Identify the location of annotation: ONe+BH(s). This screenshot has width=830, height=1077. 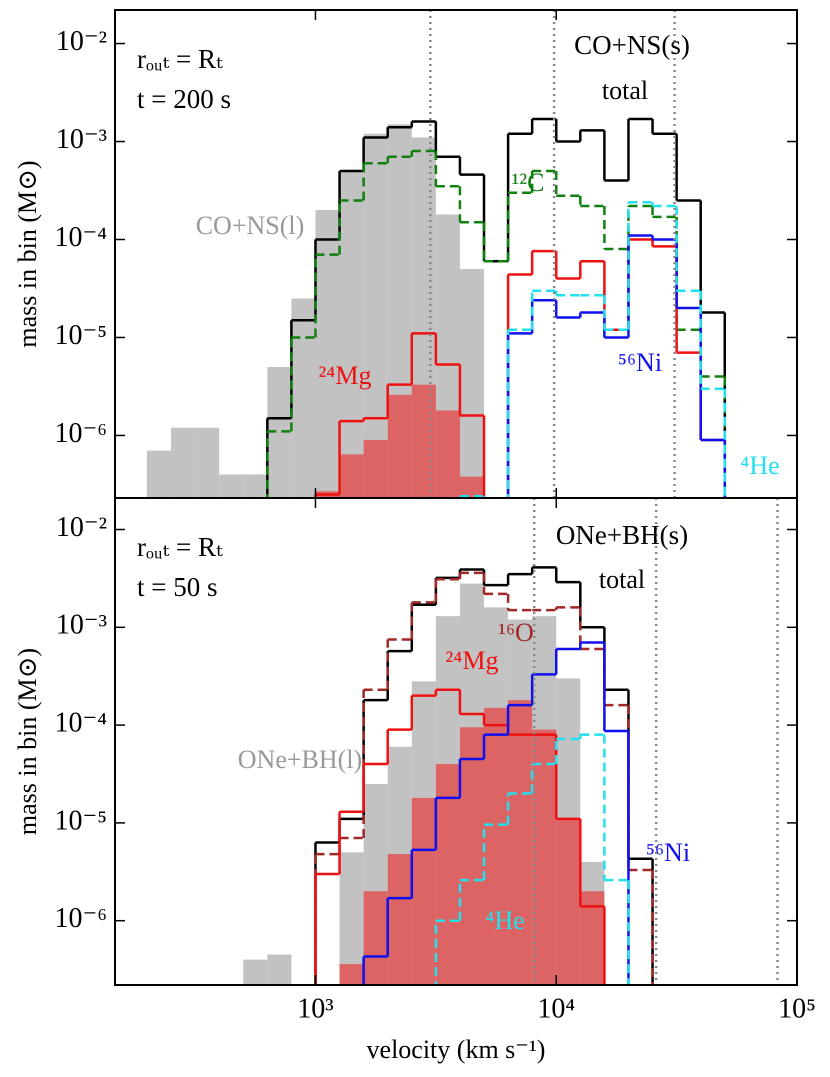
(622, 535).